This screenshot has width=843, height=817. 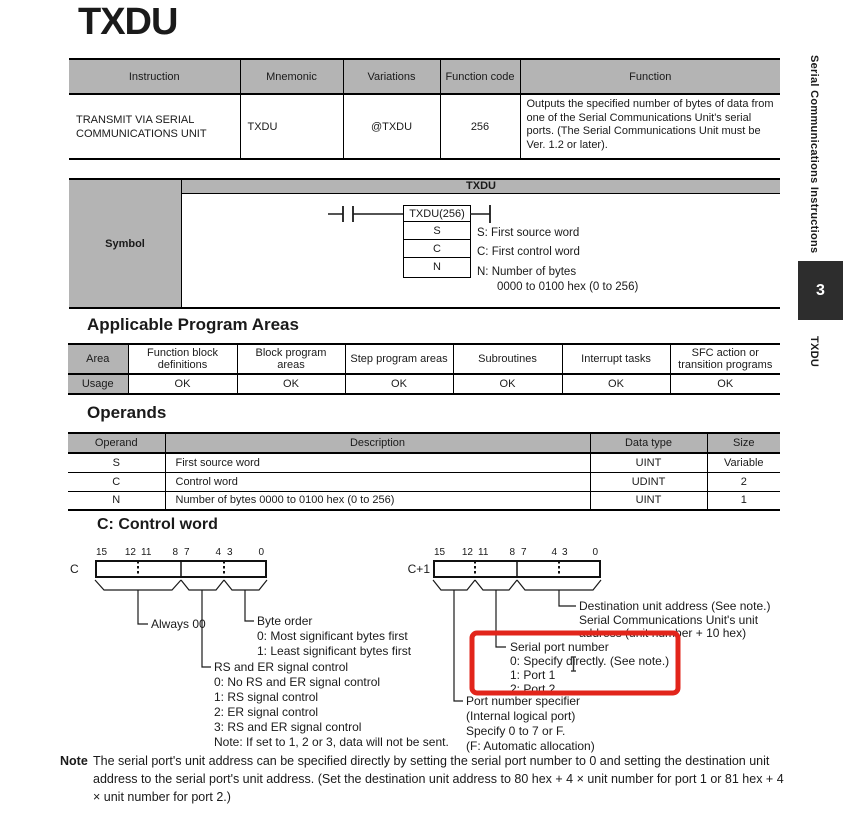 I want to click on operand-n: N, so click(x=117, y=501).